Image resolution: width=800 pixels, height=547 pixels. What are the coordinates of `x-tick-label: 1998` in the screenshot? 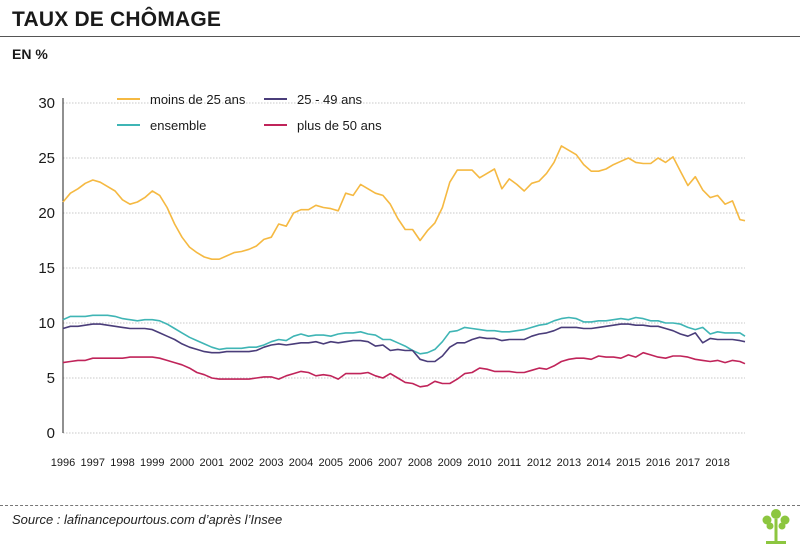 It's located at (122, 463).